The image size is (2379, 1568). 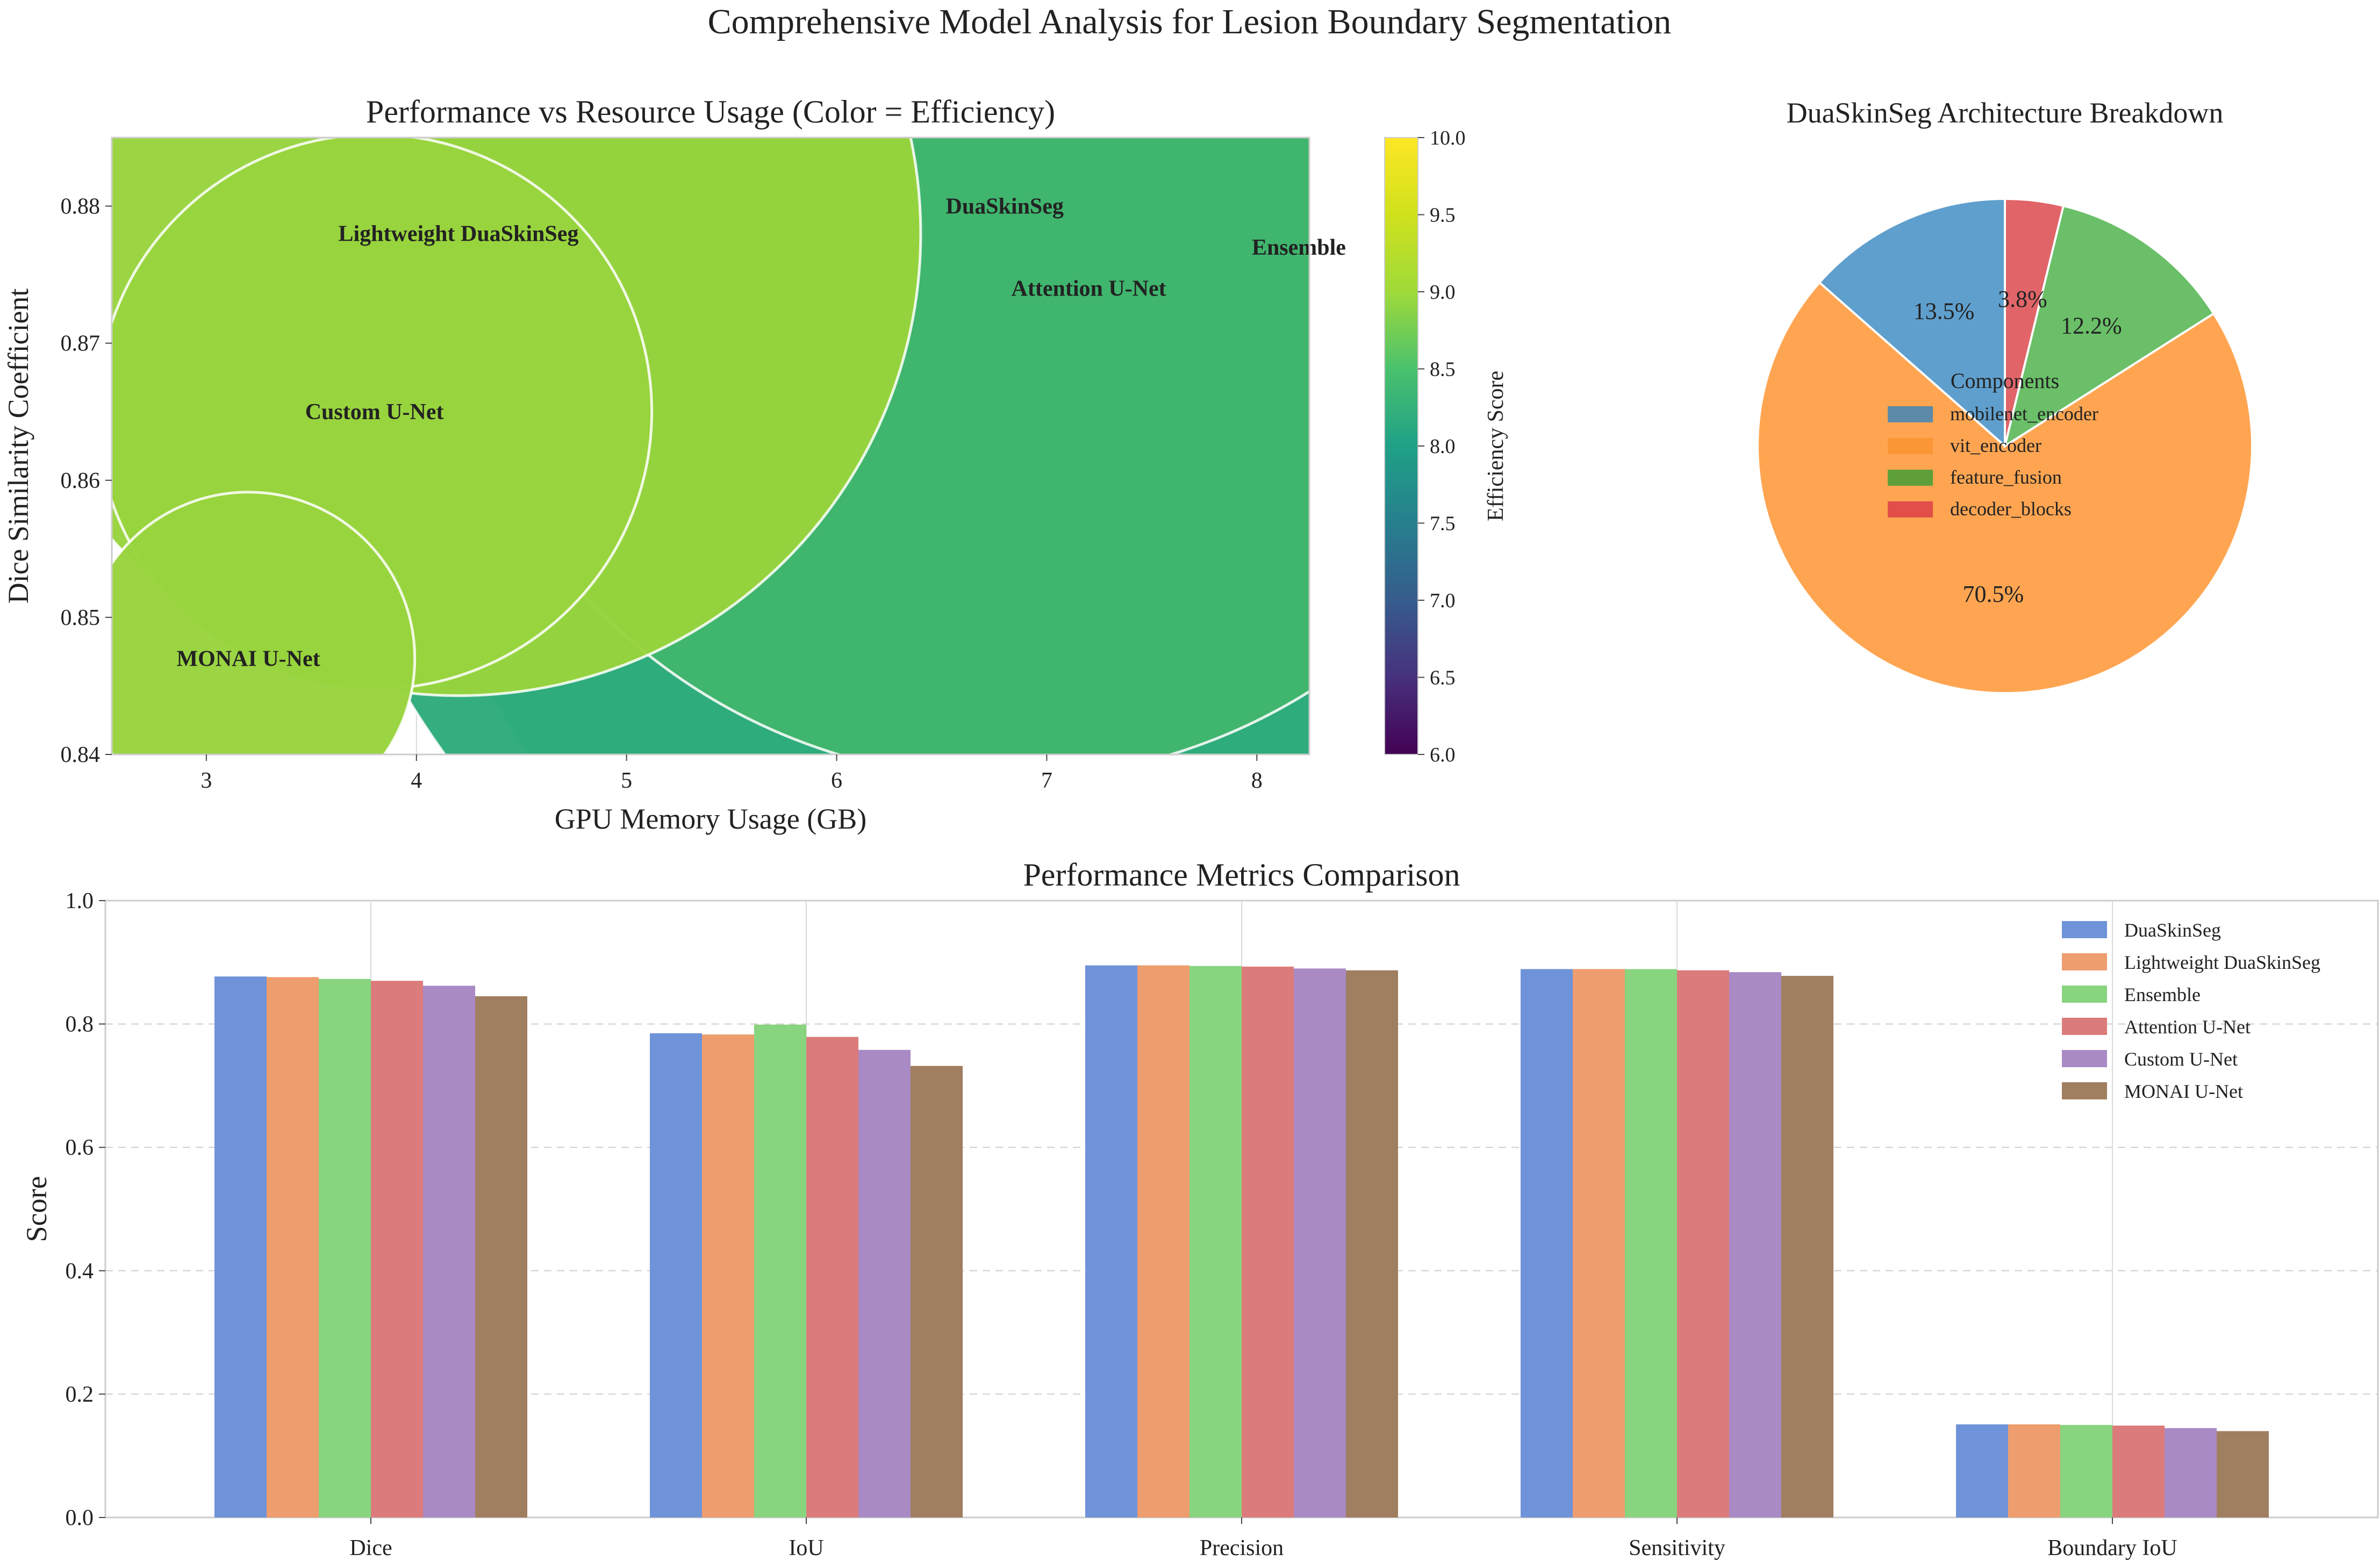 I want to click on scatter-y-tick-label: 0.85, so click(x=81, y=618).